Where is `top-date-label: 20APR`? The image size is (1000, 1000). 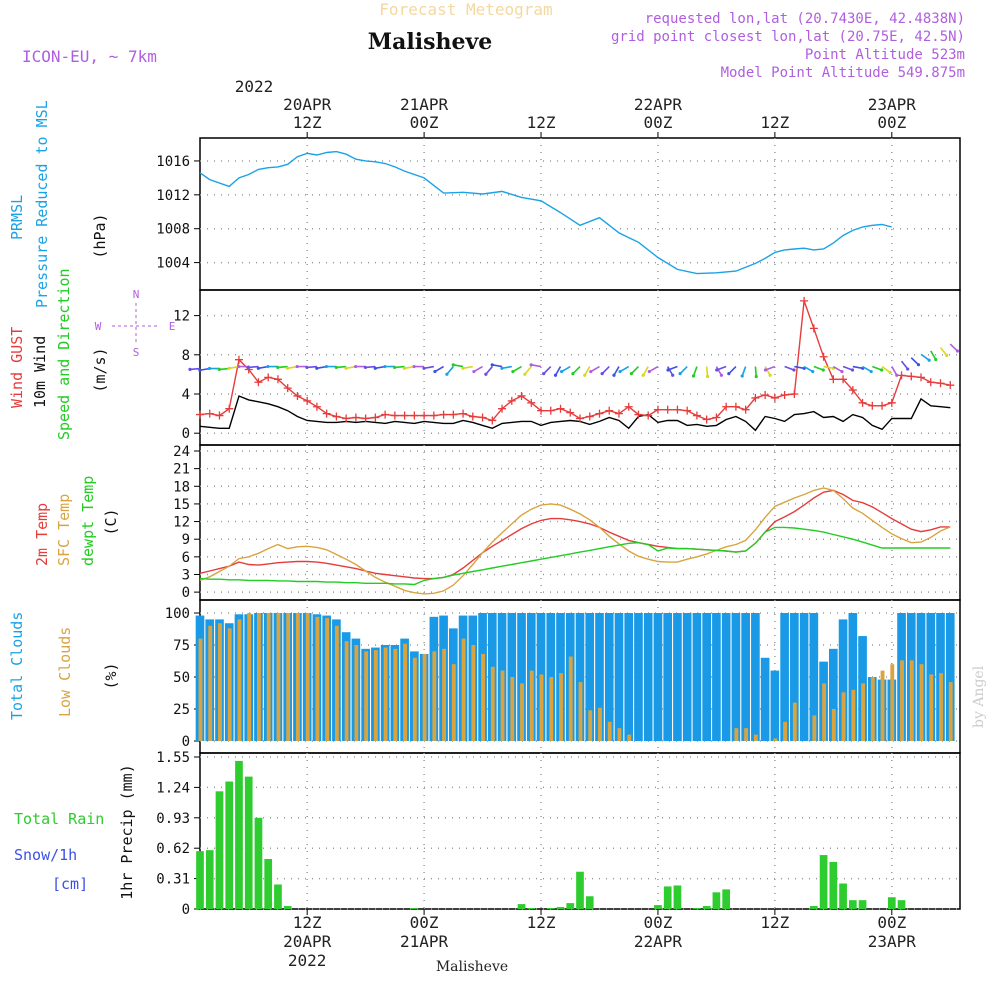
top-date-label: 20APR is located at coordinates (307, 104).